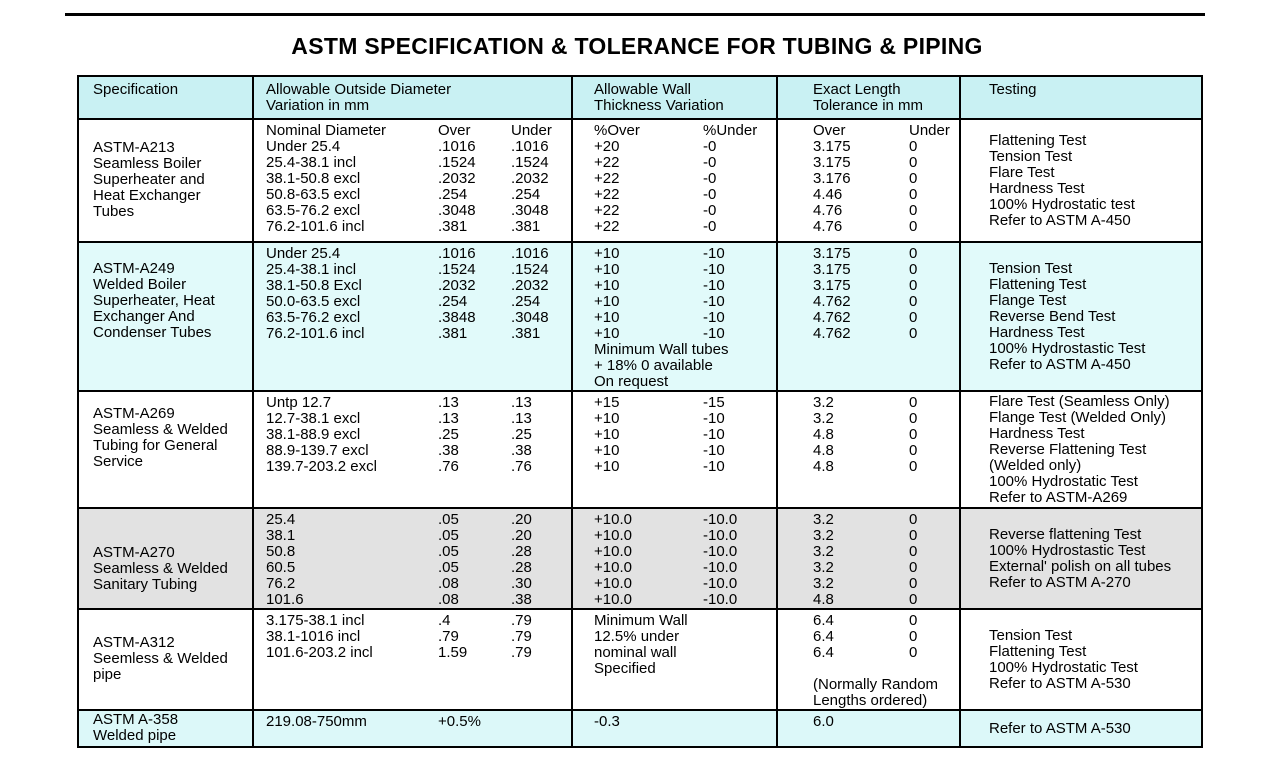 The height and width of the screenshot is (772, 1274). Describe the element at coordinates (281, 567) in the screenshot. I see `diameter-range: 60.5` at that location.